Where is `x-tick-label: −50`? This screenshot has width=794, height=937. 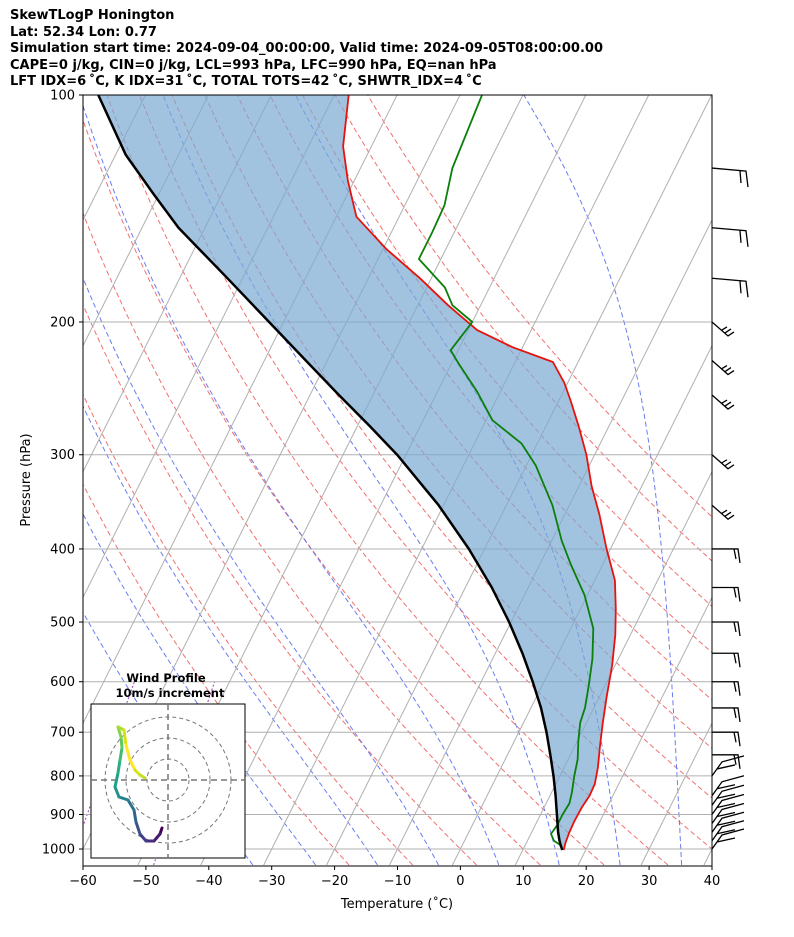 x-tick-label: −50 is located at coordinates (145, 881).